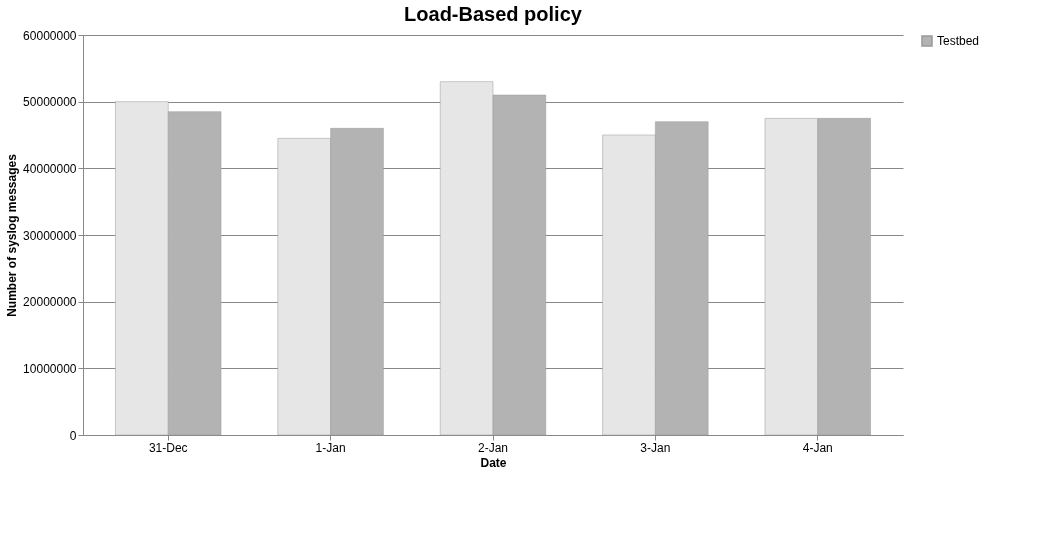  I want to click on x-tick-label: 1-Jan, so click(330, 447).